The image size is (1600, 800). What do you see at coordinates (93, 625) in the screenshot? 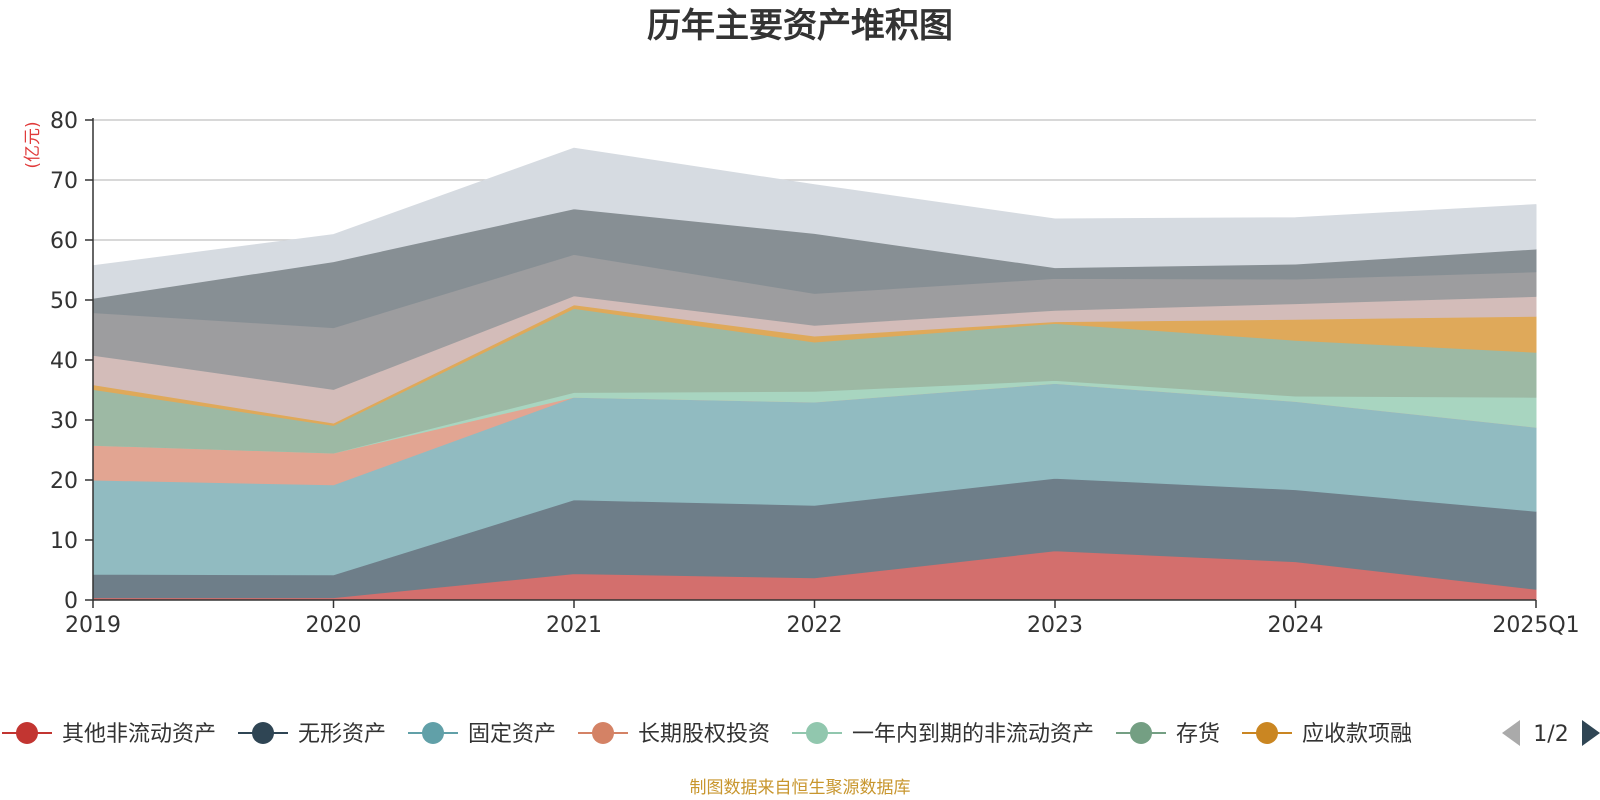
I see `x-tick-label-2019: 2019` at bounding box center [93, 625].